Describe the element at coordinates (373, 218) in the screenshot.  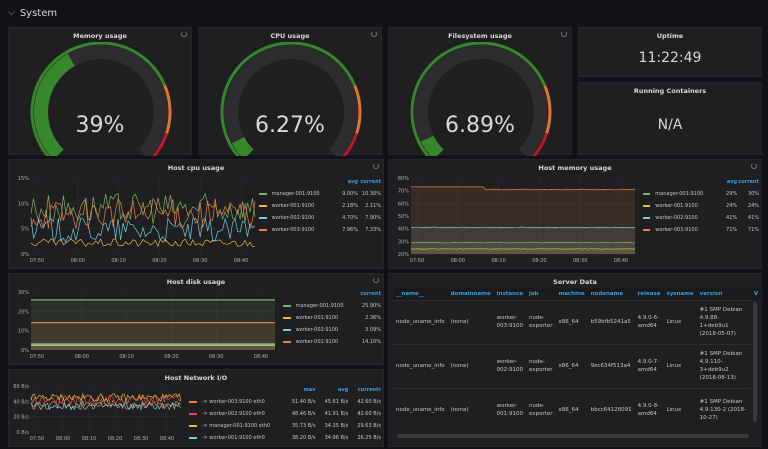
I see `legend-current-value: 7.90%` at that location.